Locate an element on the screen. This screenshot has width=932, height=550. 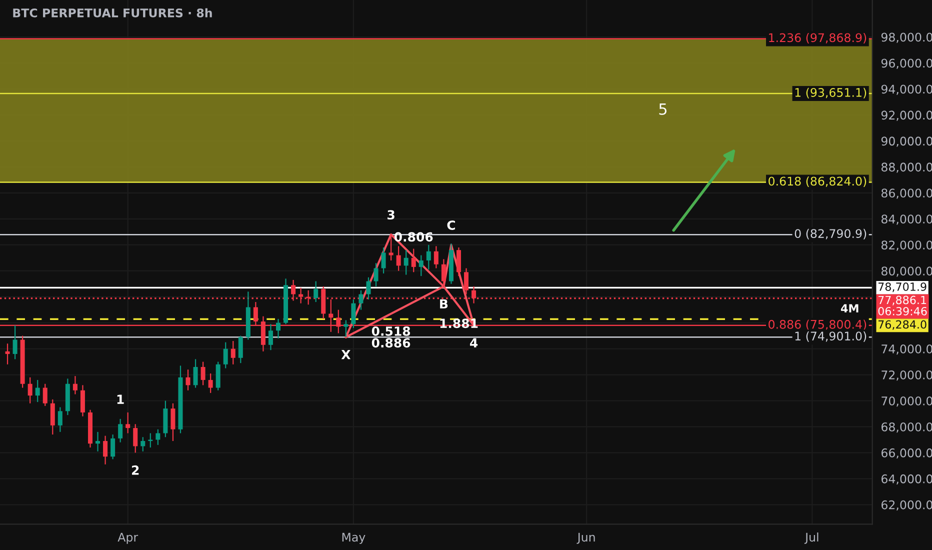
x-tick-label: May is located at coordinates (354, 538).